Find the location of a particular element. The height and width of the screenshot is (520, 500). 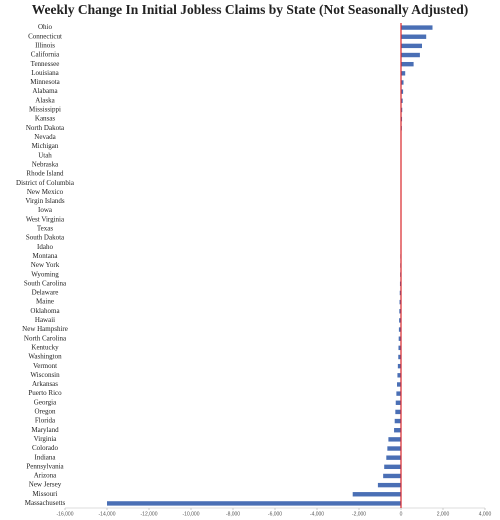

y-tick-label: Utah is located at coordinates (45, 155).